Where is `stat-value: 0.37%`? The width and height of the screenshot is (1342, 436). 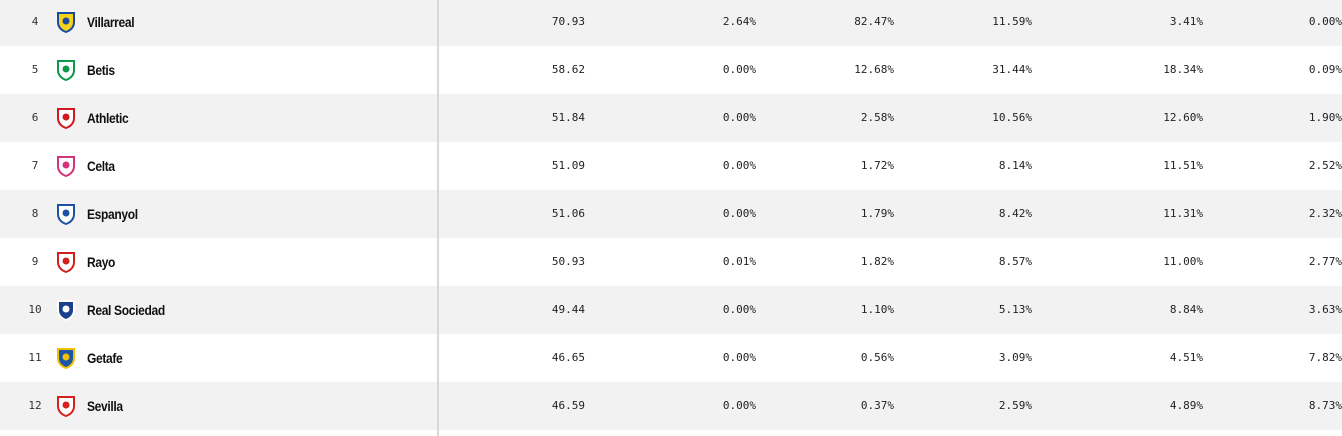
stat-value: 0.37% is located at coordinates (877, 405).